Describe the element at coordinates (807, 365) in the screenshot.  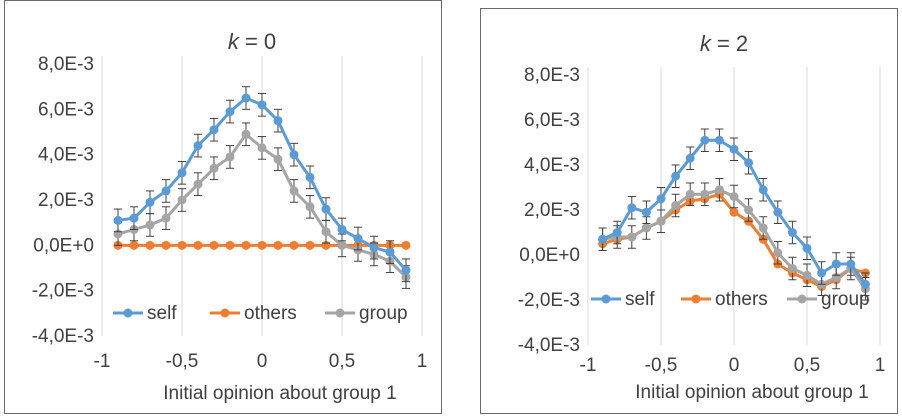
I see `x-tick-label: 0,5` at that location.